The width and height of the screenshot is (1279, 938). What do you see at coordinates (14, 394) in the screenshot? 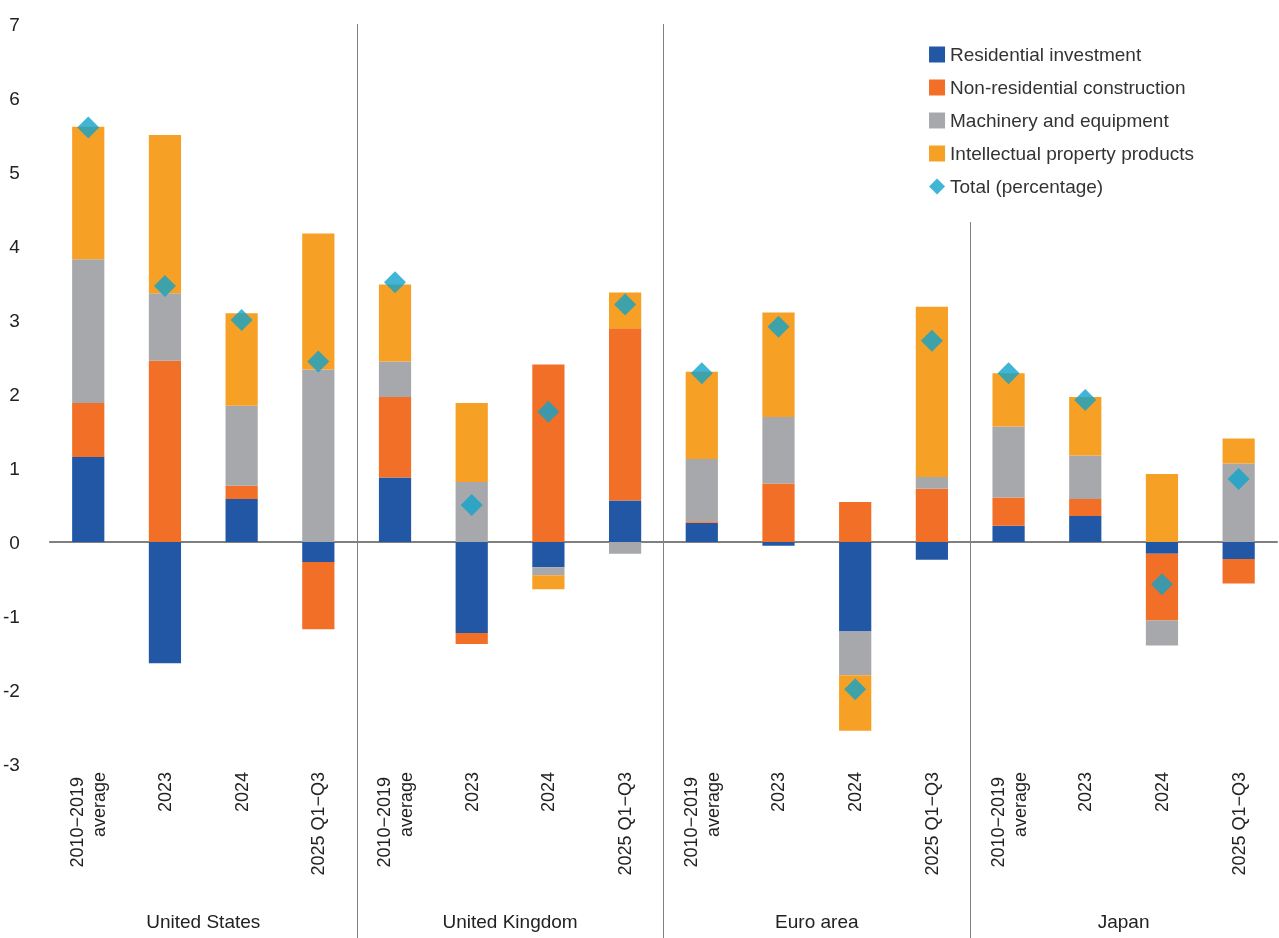
I see `y-tick-label: 2` at bounding box center [14, 394].